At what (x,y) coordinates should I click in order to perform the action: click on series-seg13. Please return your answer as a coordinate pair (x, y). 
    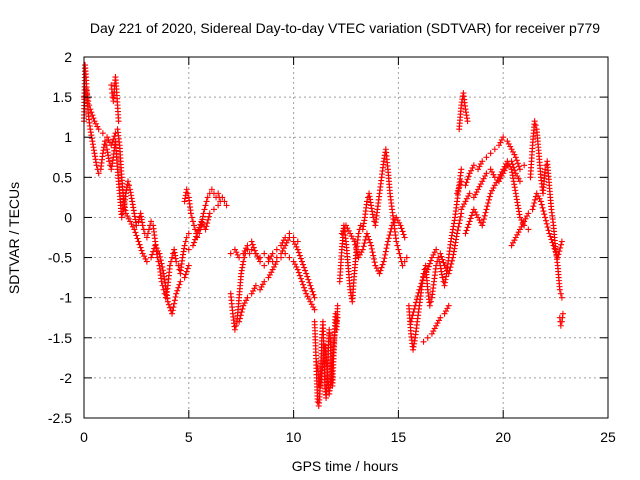
    Looking at the image, I should click on (435, 259).